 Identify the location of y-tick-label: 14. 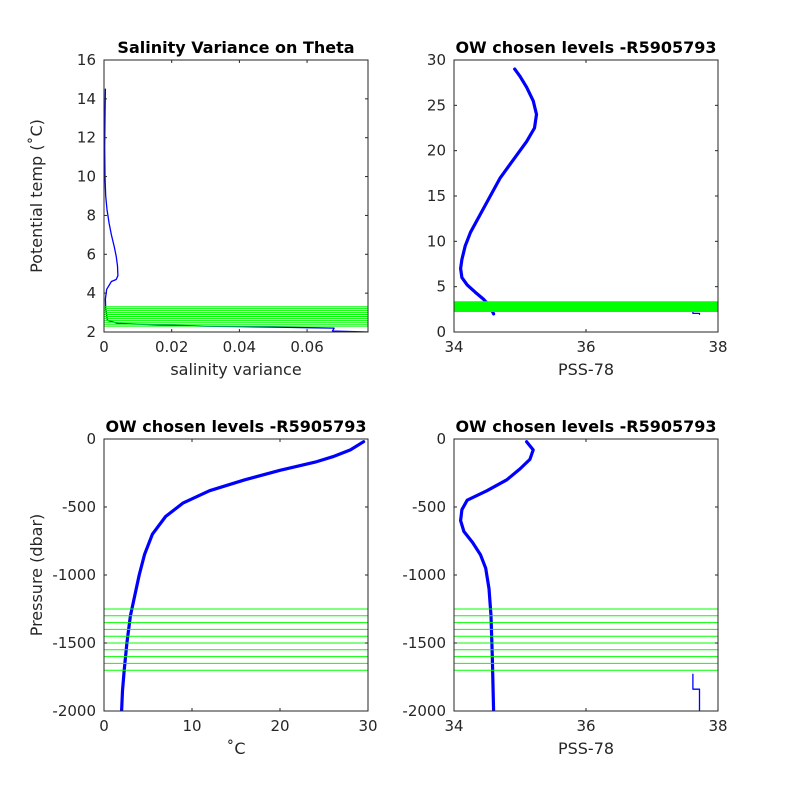
(86, 99).